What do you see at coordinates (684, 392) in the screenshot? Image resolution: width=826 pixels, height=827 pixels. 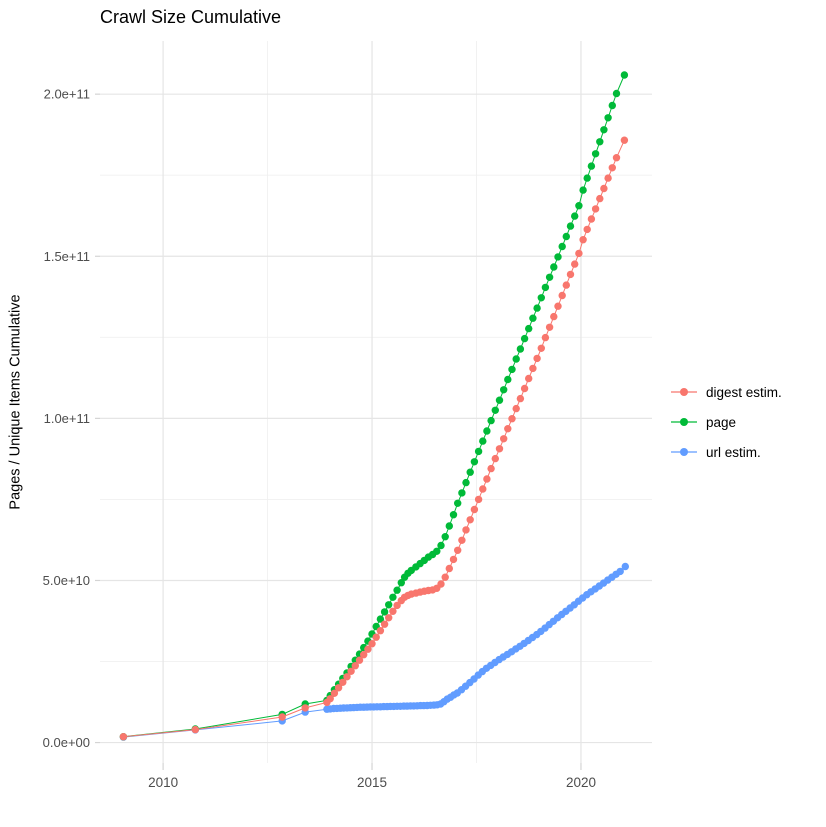 I see `legend-key-digest-estim-icon` at bounding box center [684, 392].